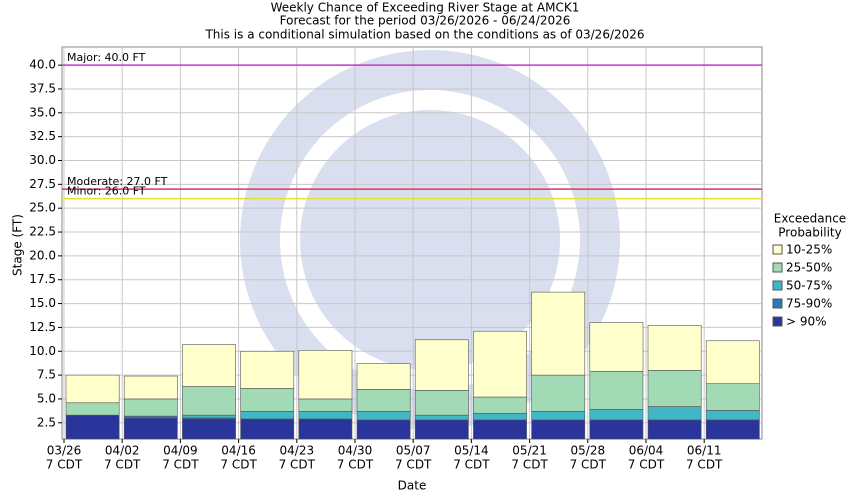 The width and height of the screenshot is (850, 504). Describe the element at coordinates (238, 451) in the screenshot. I see `x-tick-label: 04/16` at that location.